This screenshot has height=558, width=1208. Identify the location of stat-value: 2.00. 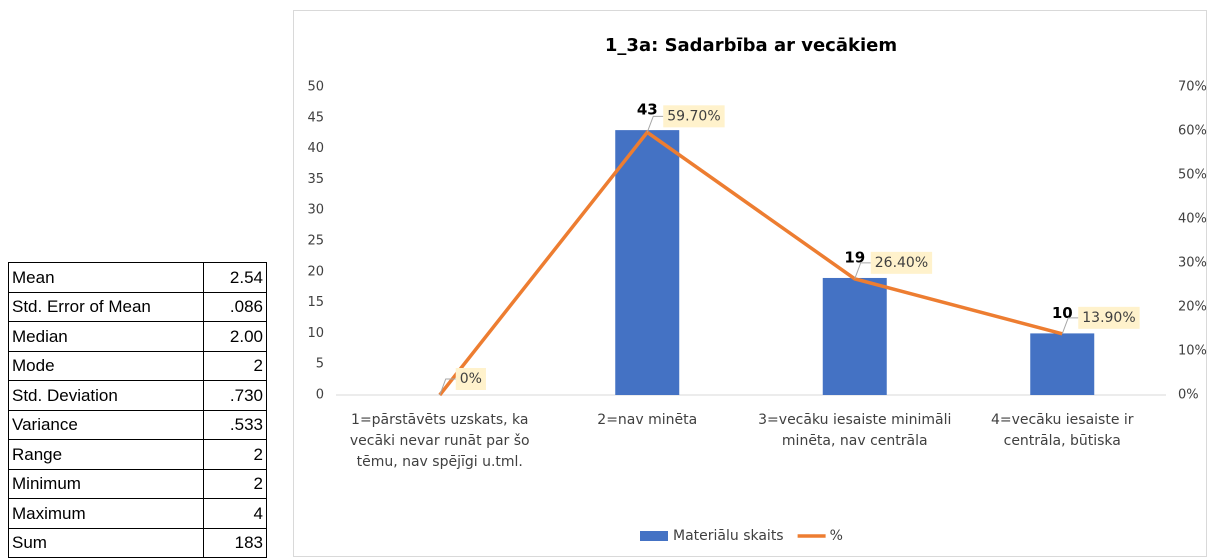
(235, 336).